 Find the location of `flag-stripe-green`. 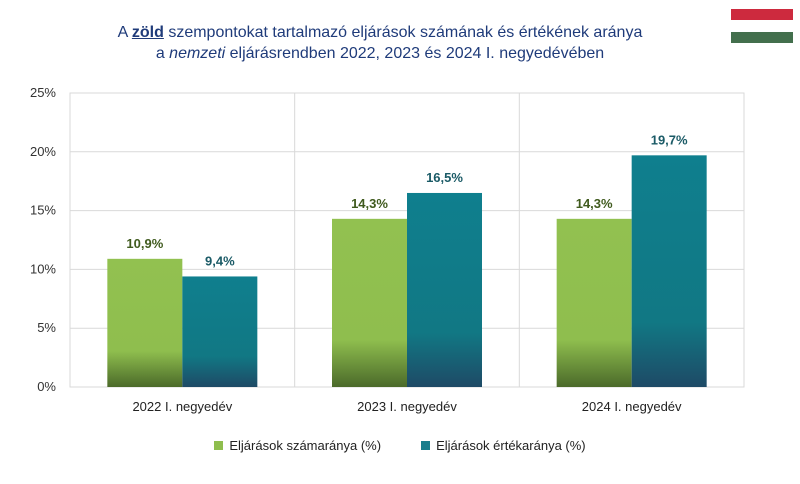

flag-stripe-green is located at coordinates (762, 37).